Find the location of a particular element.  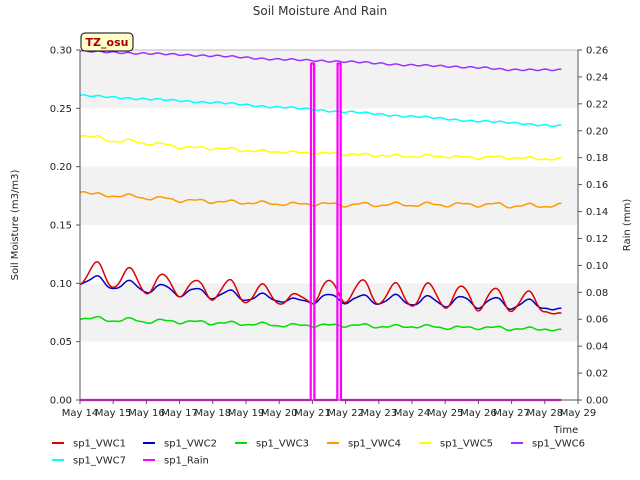

legend-label-sp1_vwc3: sp1_VWC3 is located at coordinates (282, 444).